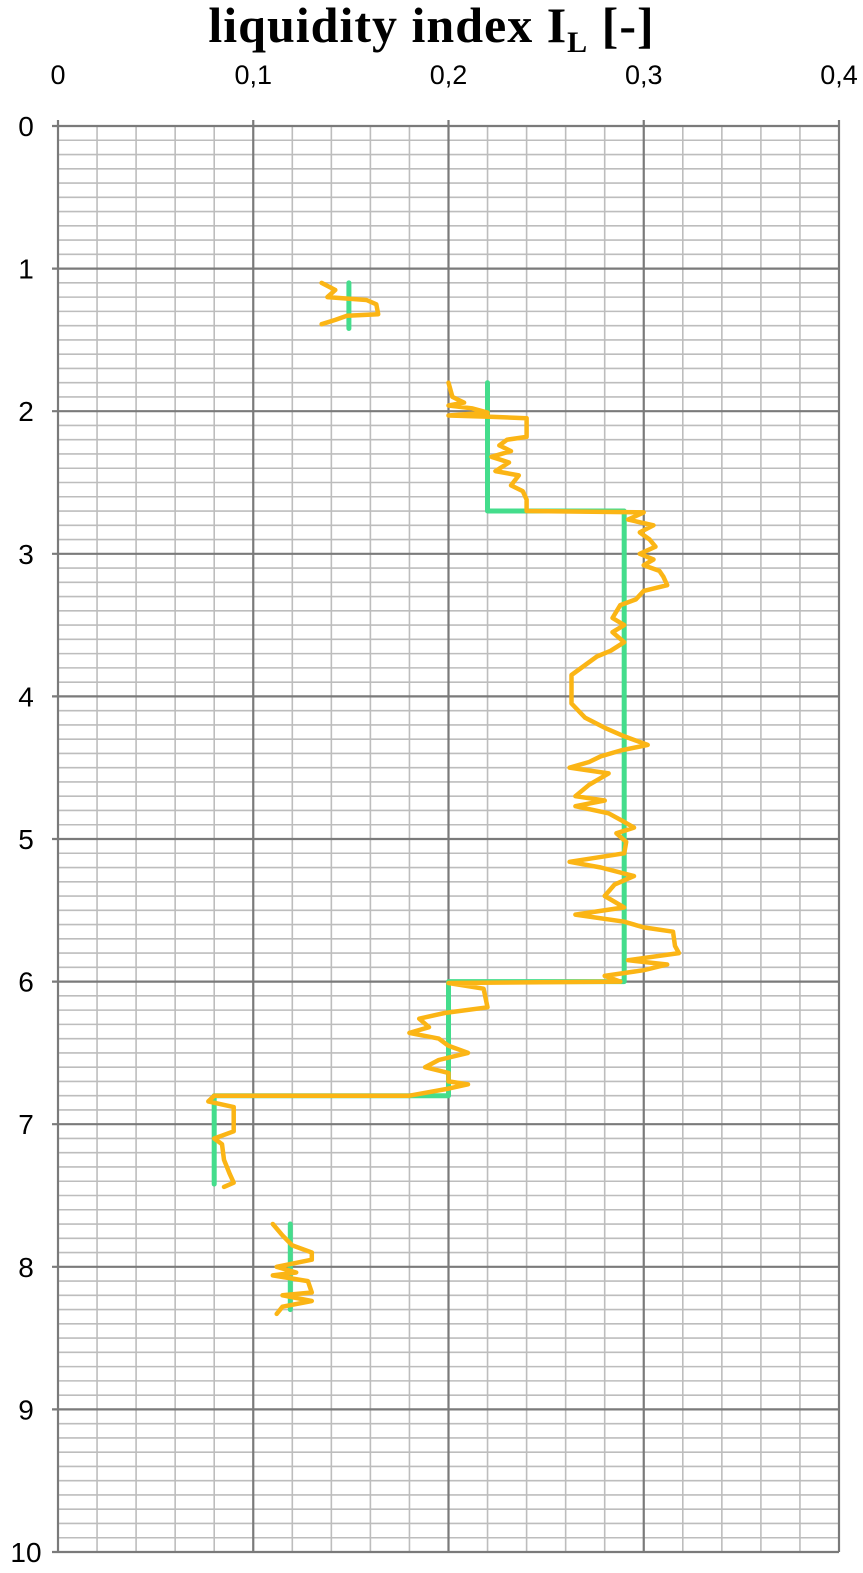  Describe the element at coordinates (26, 1267) in the screenshot. I see `y-tick-label: 8` at that location.